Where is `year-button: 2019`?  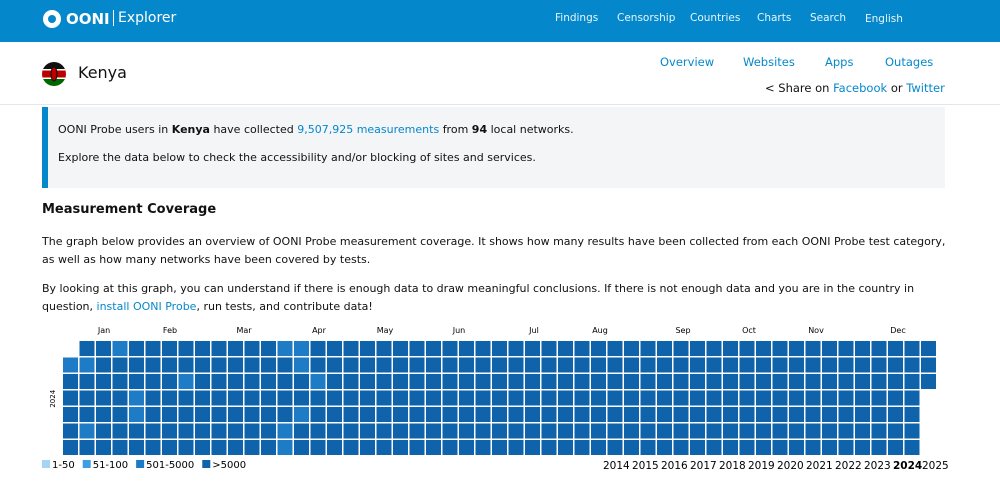
year-button: 2019 is located at coordinates (761, 466).